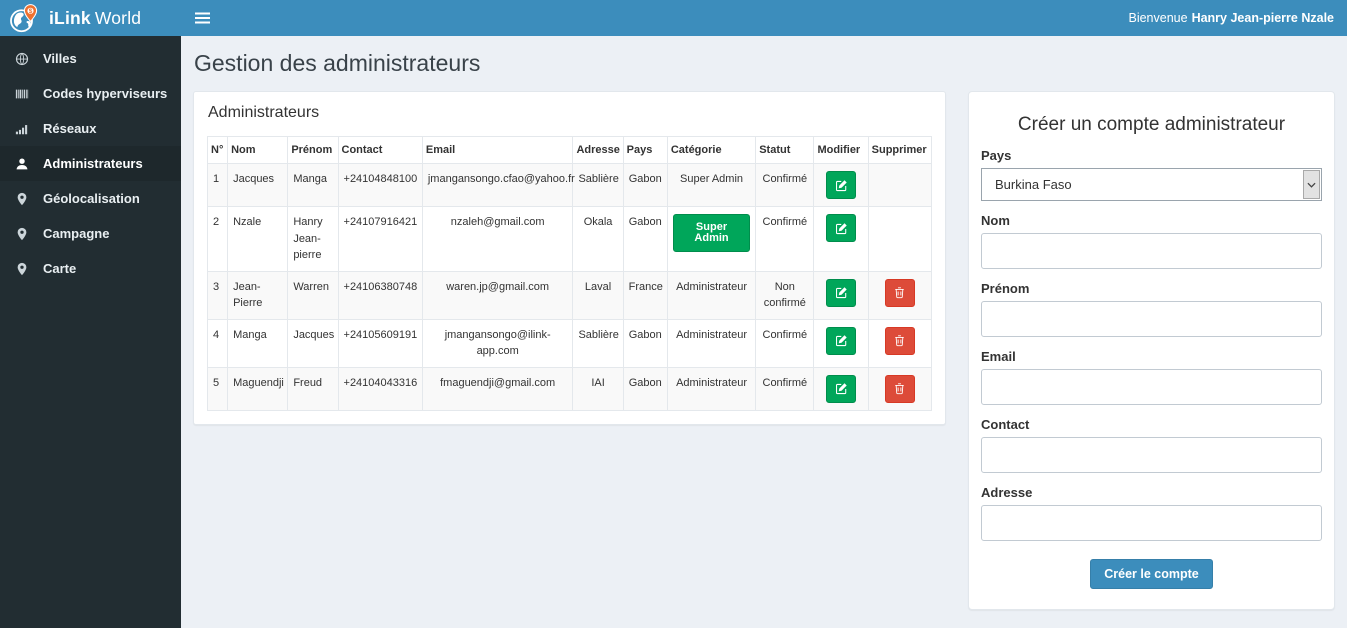 This screenshot has width=1347, height=628. Describe the element at coordinates (785, 295) in the screenshot. I see `cell-statut: Non confirmé` at that location.